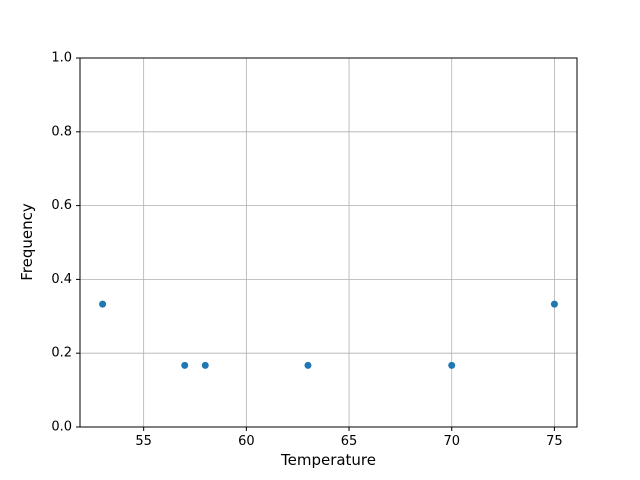  I want to click on x-tick-label: 65, so click(349, 441).